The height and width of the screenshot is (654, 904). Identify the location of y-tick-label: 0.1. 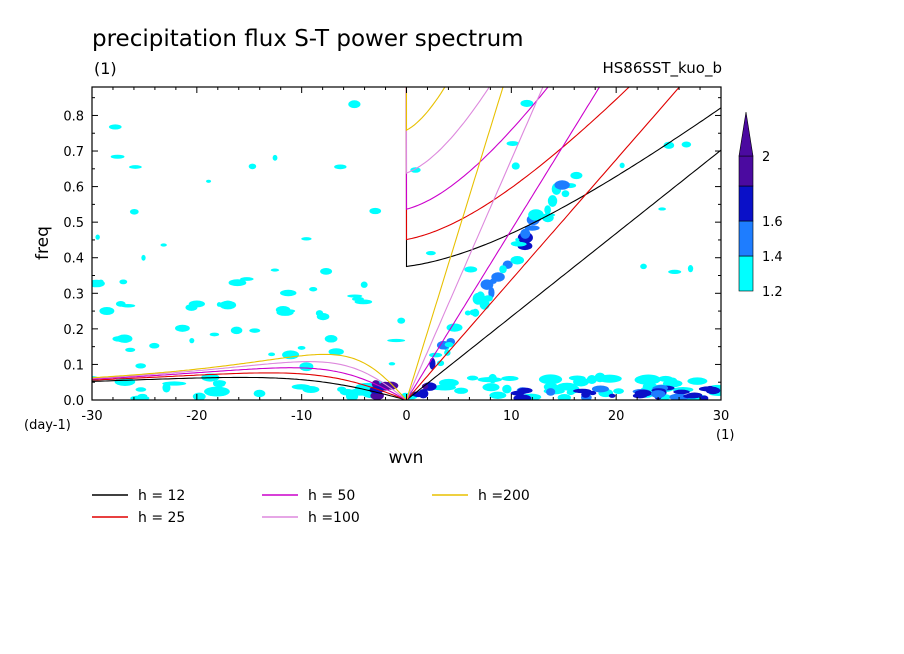
(73, 365).